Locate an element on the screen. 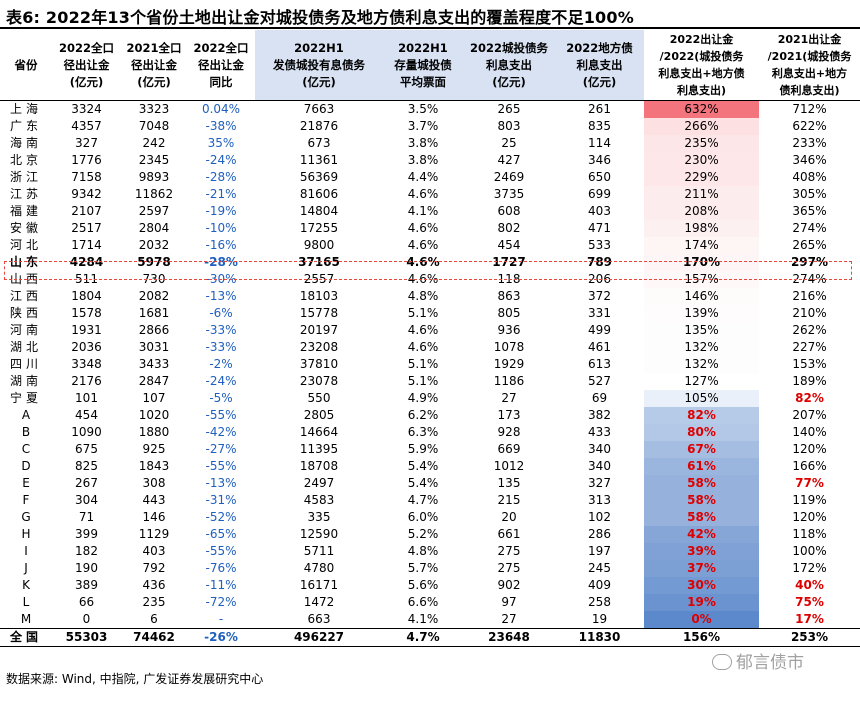  table-cell: 2804 is located at coordinates (154, 228).